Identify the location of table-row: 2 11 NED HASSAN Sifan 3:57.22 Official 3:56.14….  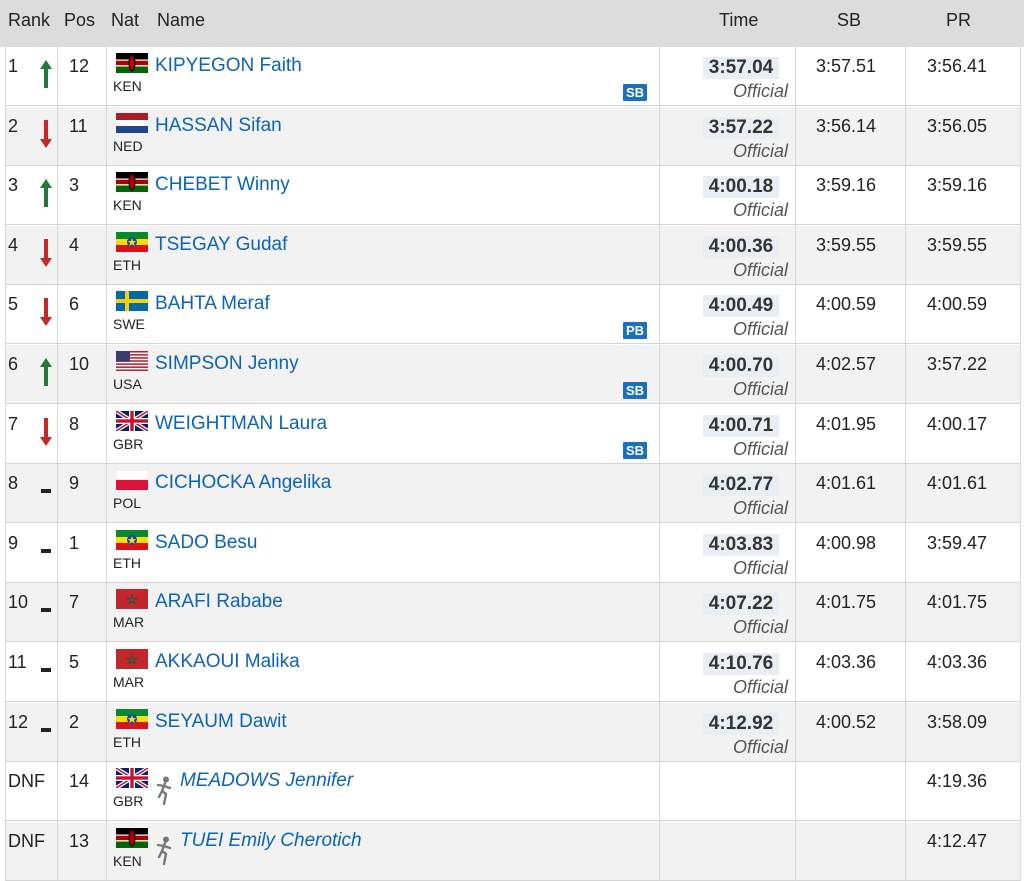
(513, 136).